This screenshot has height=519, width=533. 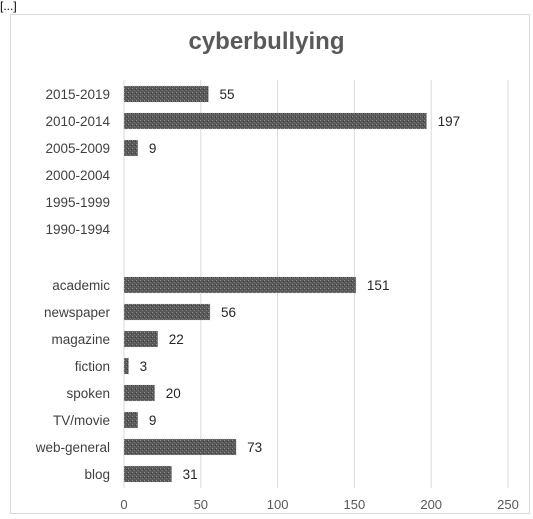 What do you see at coordinates (254, 447) in the screenshot?
I see `data-label: 73` at bounding box center [254, 447].